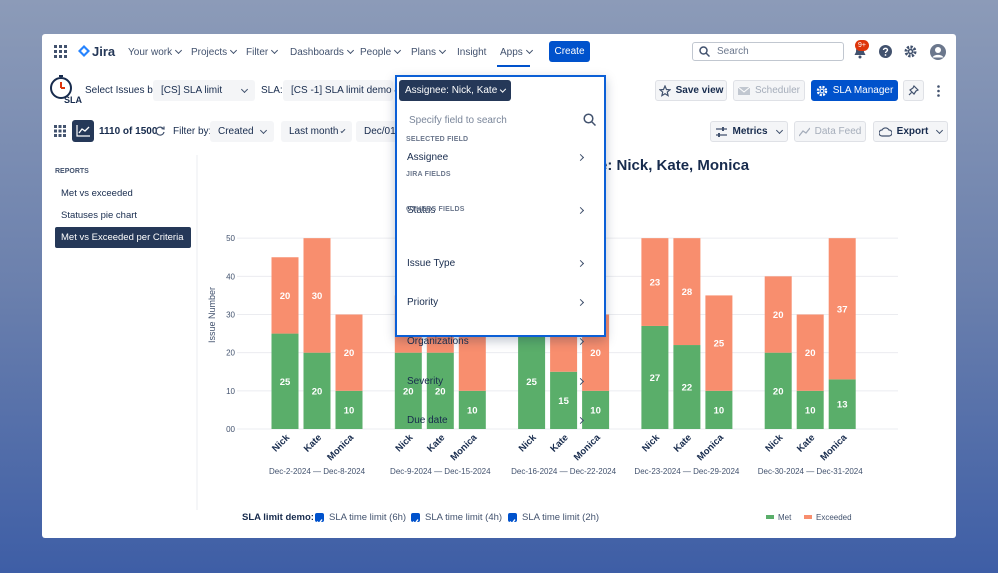 This screenshot has height=573, width=998. What do you see at coordinates (569, 51) in the screenshot?
I see `create-button: Create` at bounding box center [569, 51].